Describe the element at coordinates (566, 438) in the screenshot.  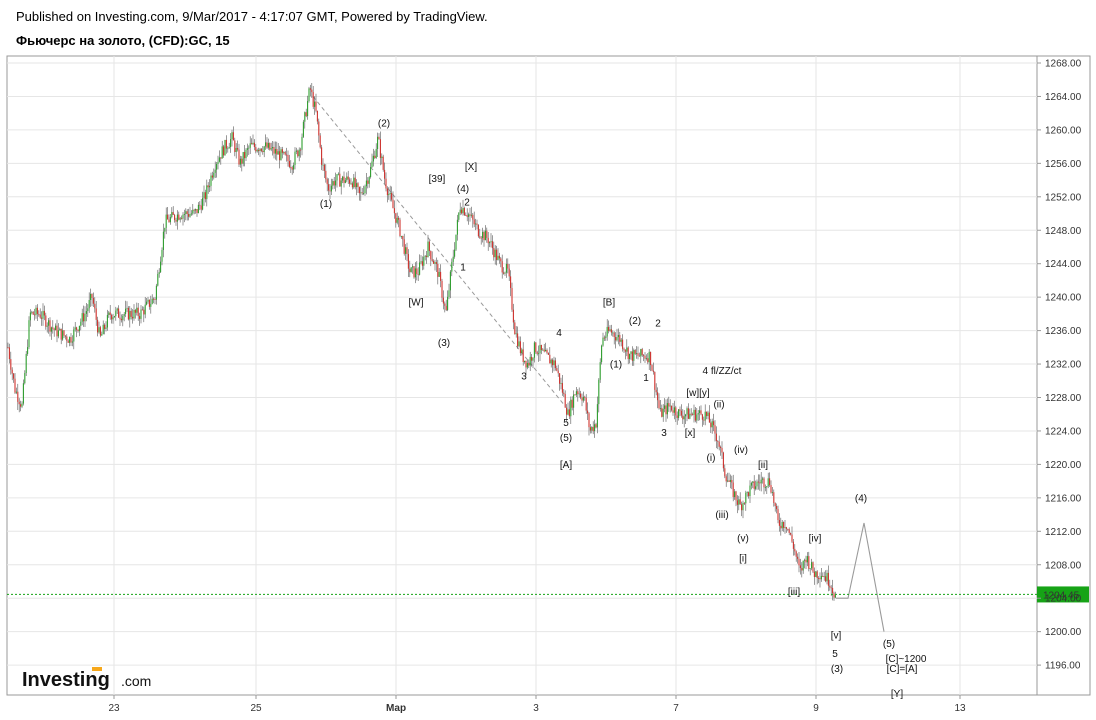
I see `wave-label: (5)` at that location.